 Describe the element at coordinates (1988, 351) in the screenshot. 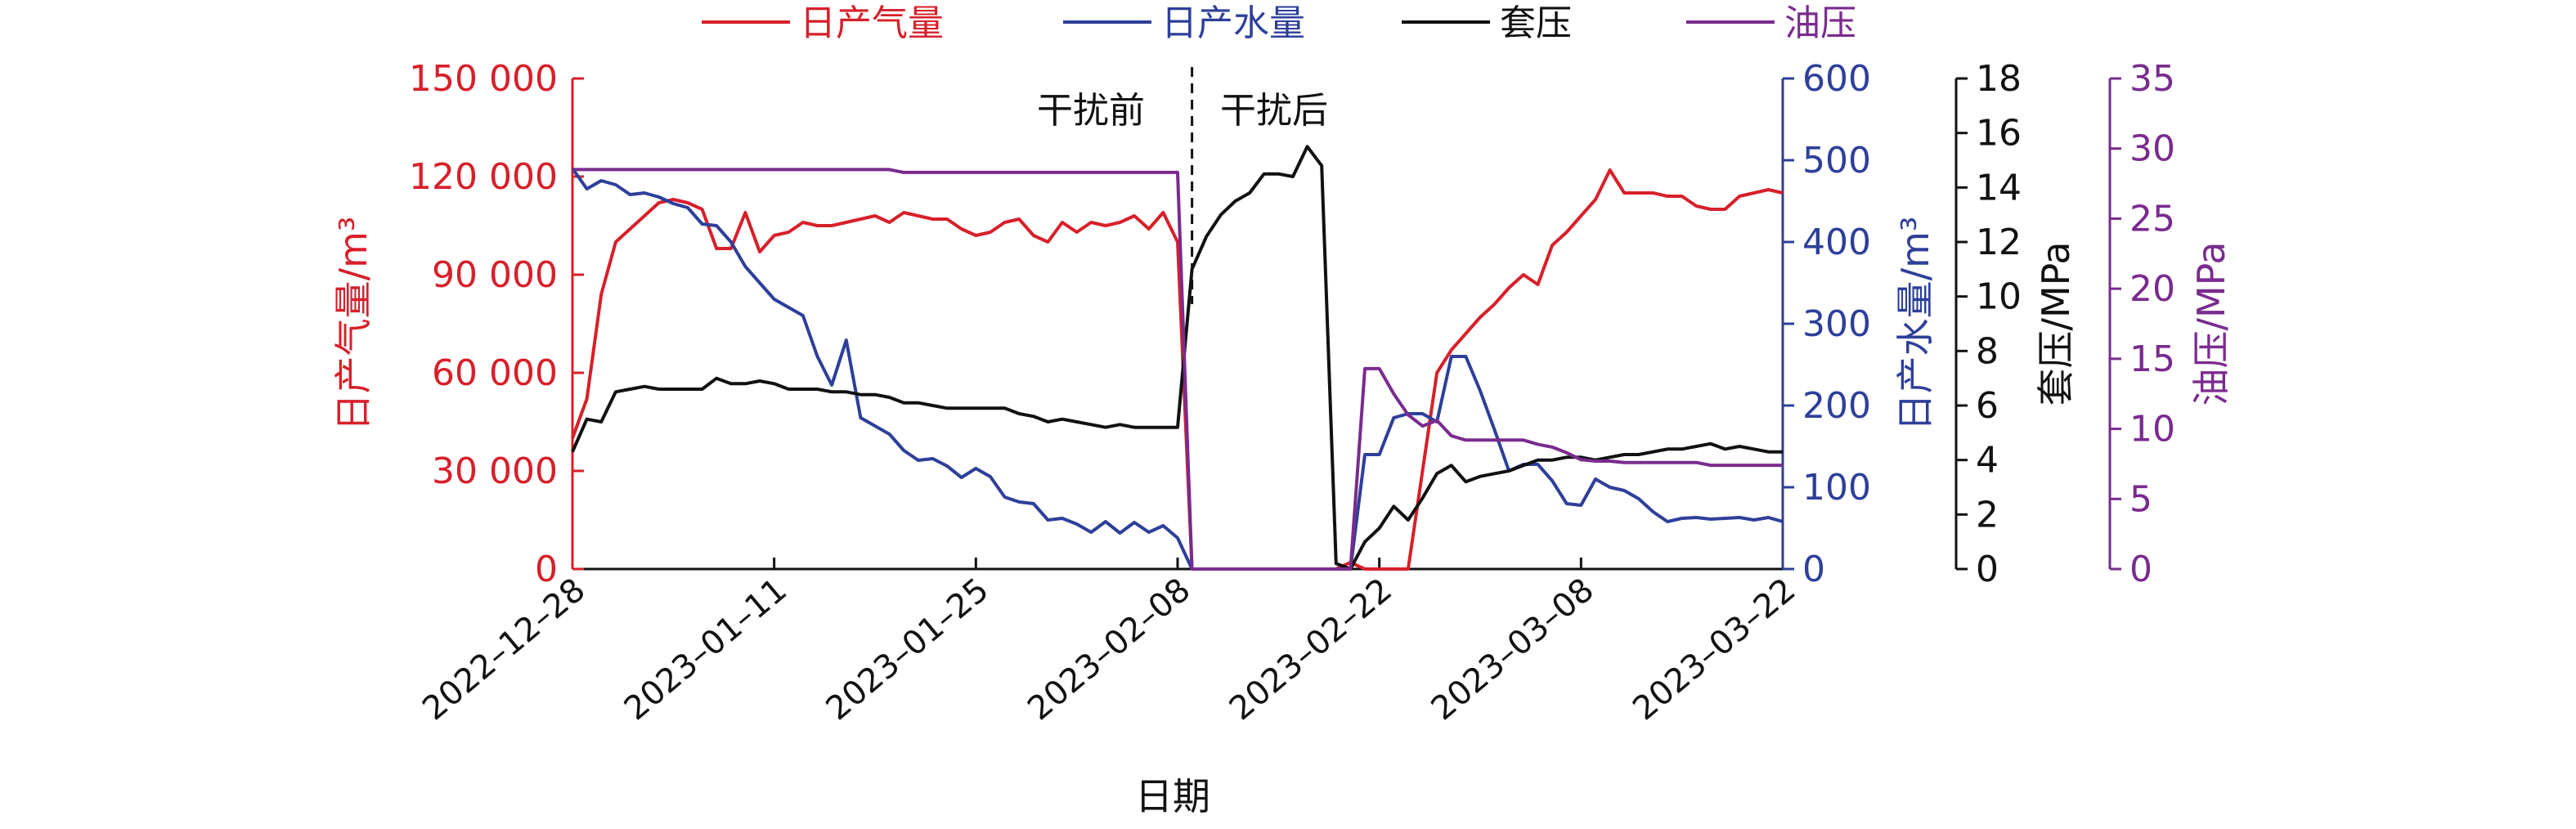

I see `casing-tick-label: 8` at that location.